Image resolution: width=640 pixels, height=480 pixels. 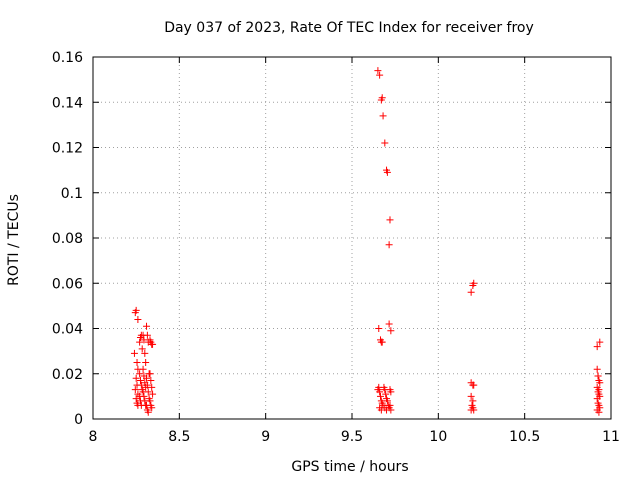 What do you see at coordinates (265, 437) in the screenshot?
I see `x-tick-label: 9` at bounding box center [265, 437].